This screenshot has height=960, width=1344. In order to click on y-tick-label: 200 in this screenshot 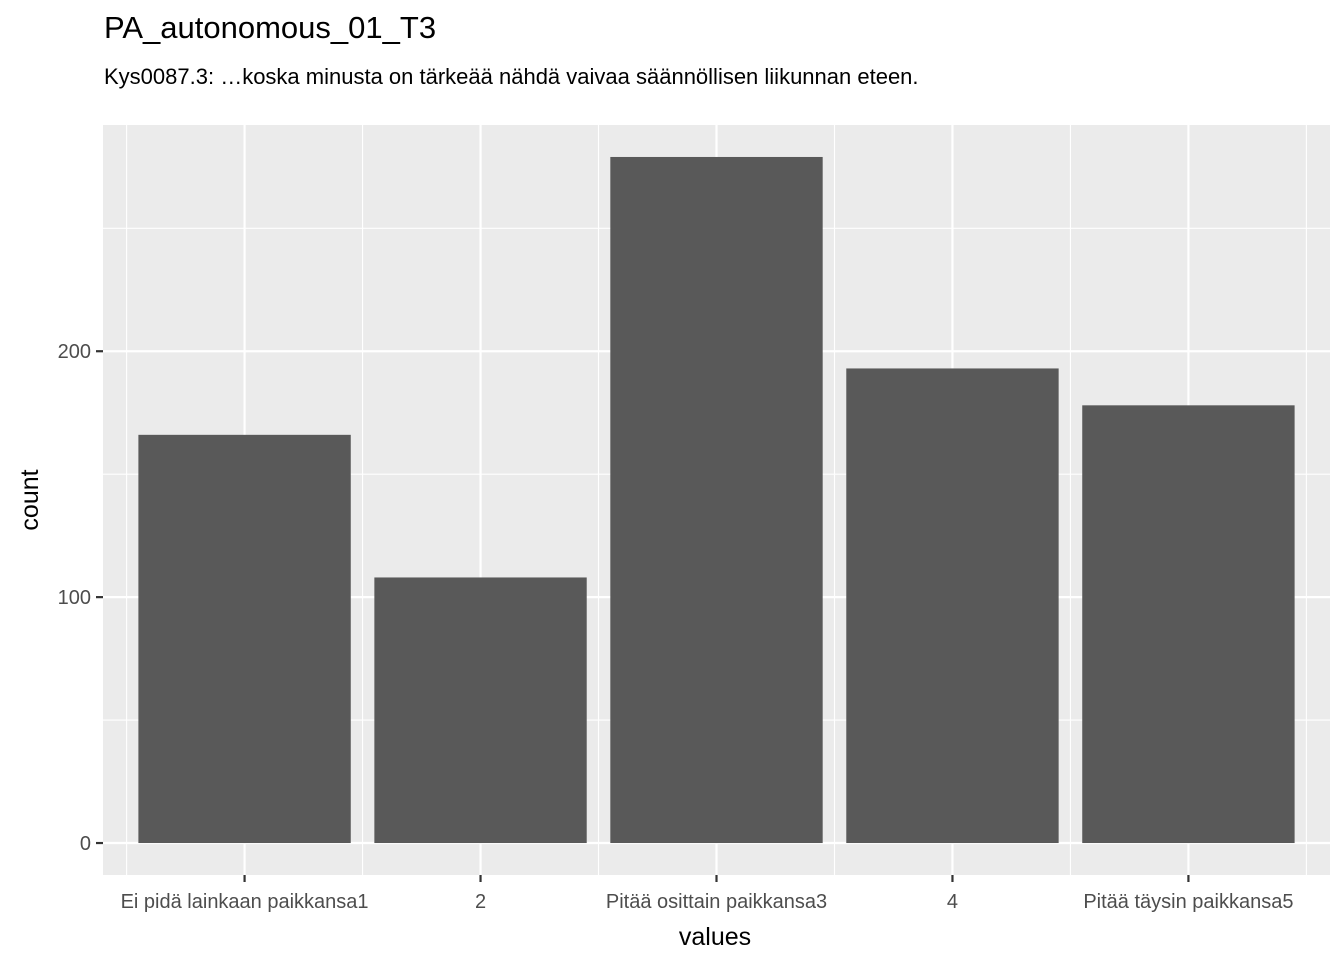, I will do `click(74, 352)`.